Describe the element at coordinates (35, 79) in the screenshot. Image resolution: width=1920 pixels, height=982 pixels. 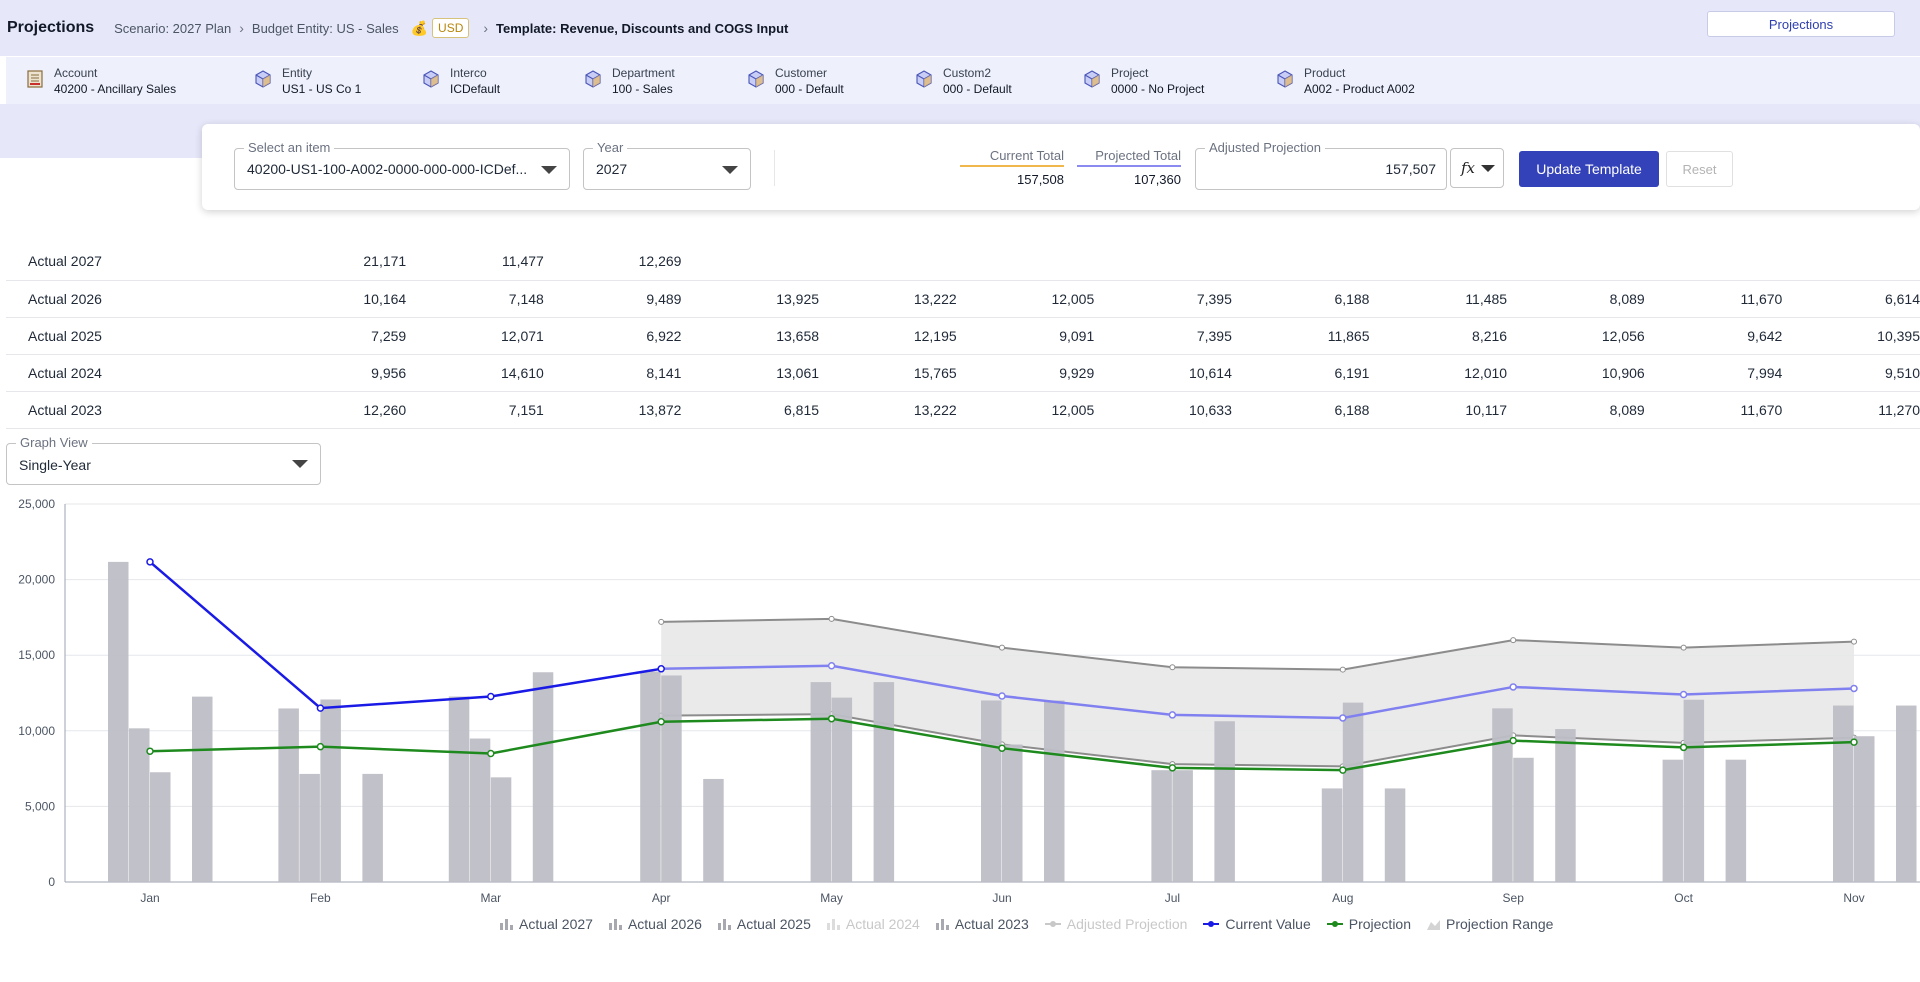
I see `ledger-icon` at that location.